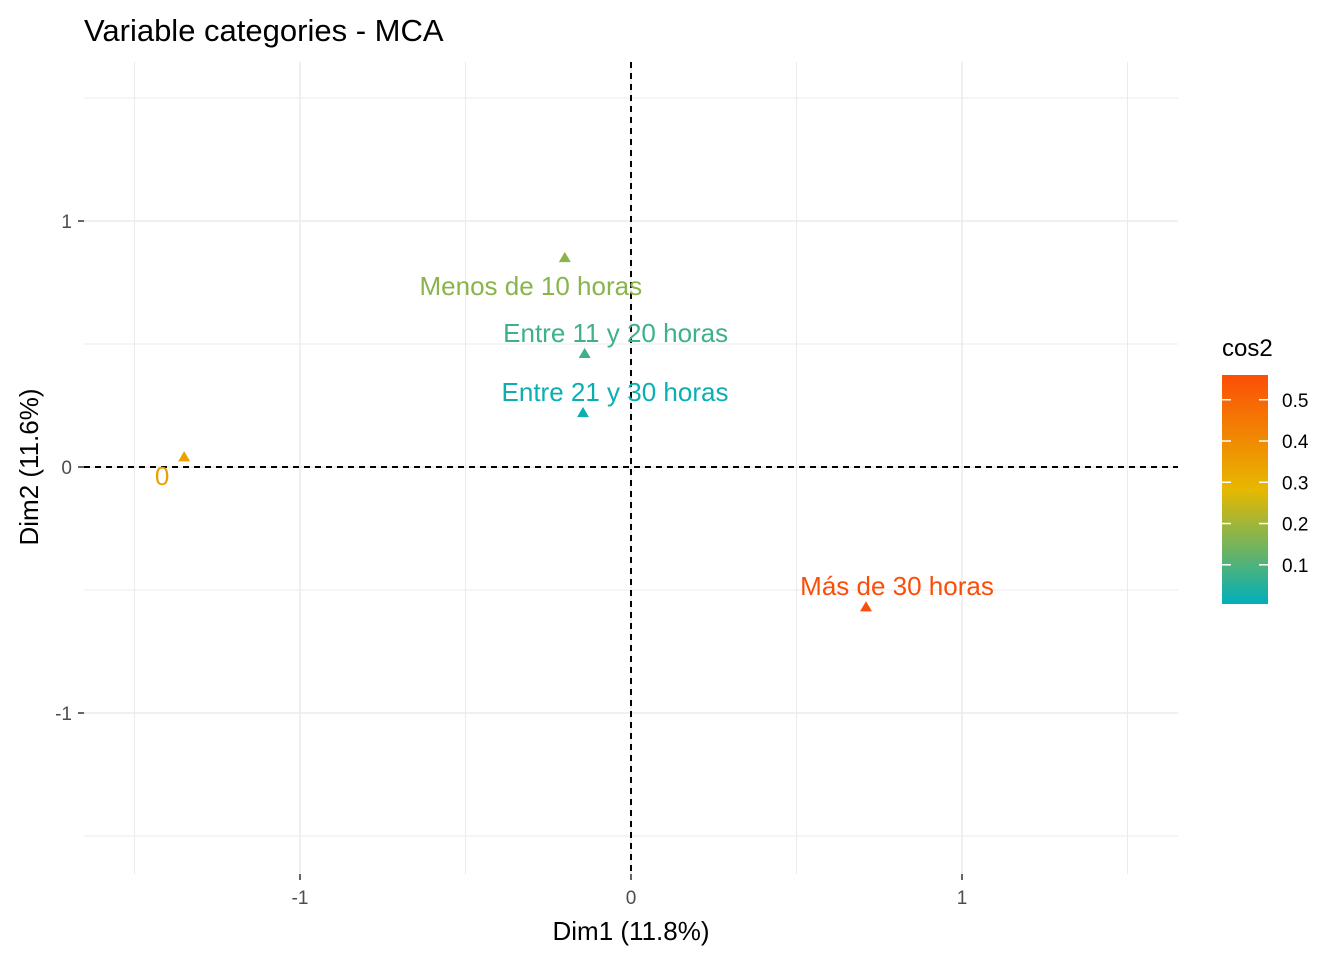  Describe the element at coordinates (1295, 525) in the screenshot. I see `legend-tick-label: 0.2` at that location.